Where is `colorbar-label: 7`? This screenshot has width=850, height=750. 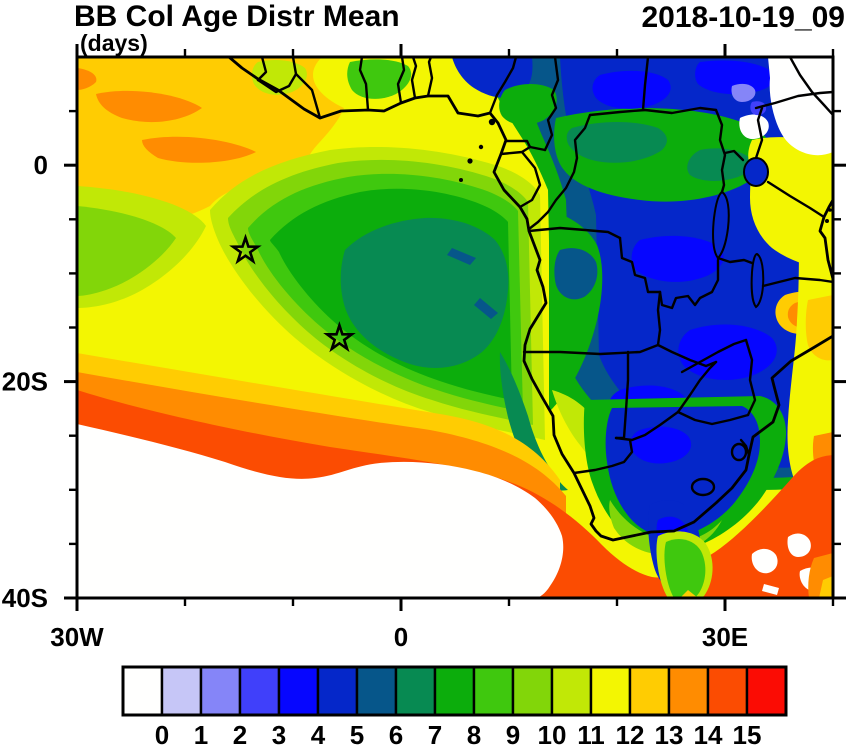 colorbar-label: 7 is located at coordinates (435, 735).